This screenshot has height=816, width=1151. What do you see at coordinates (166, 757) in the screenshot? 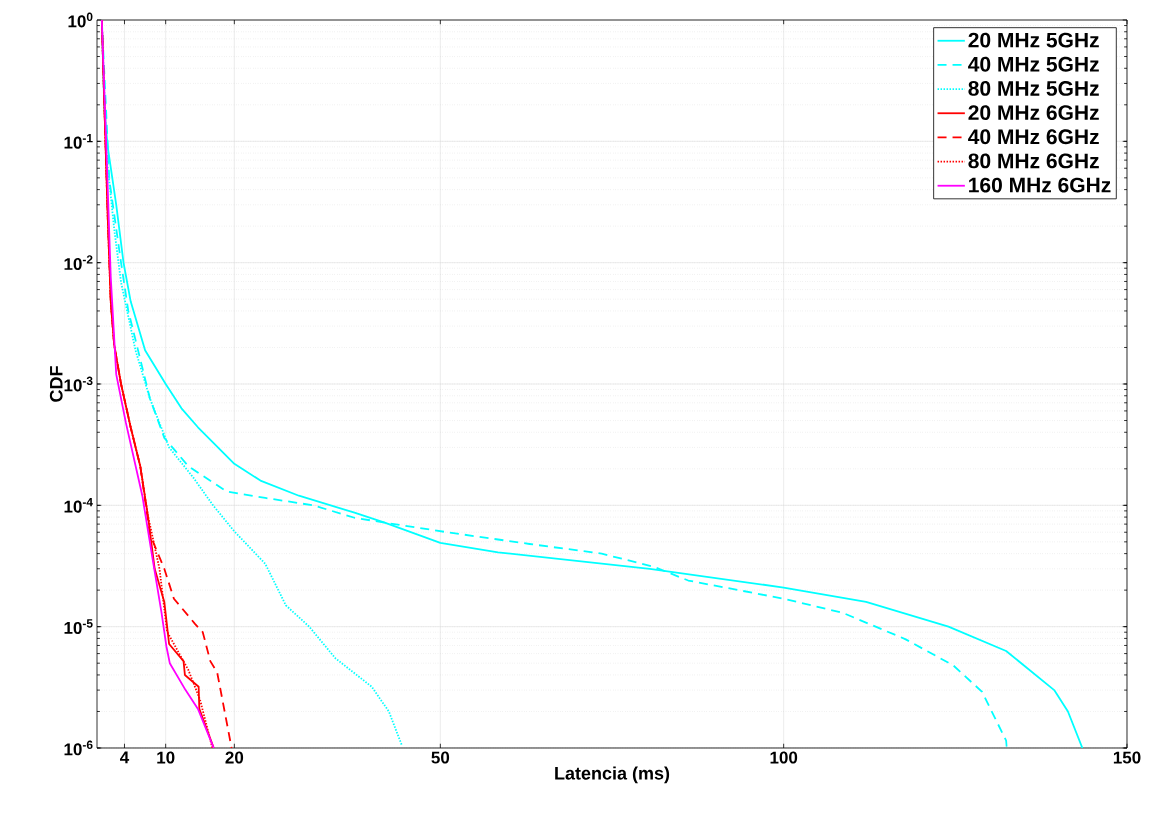
I see `x-tick-label: 10` at bounding box center [166, 757].